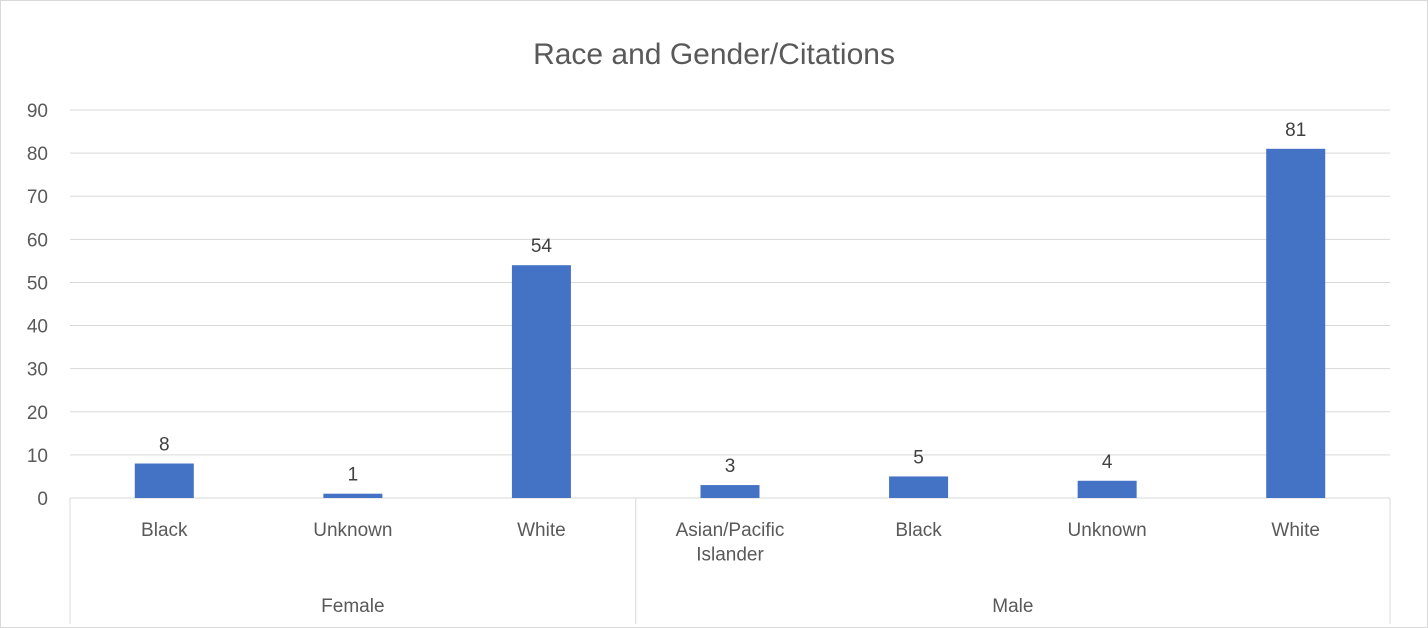 The image size is (1428, 628). Describe the element at coordinates (1295, 130) in the screenshot. I see `data-label: 81` at that location.